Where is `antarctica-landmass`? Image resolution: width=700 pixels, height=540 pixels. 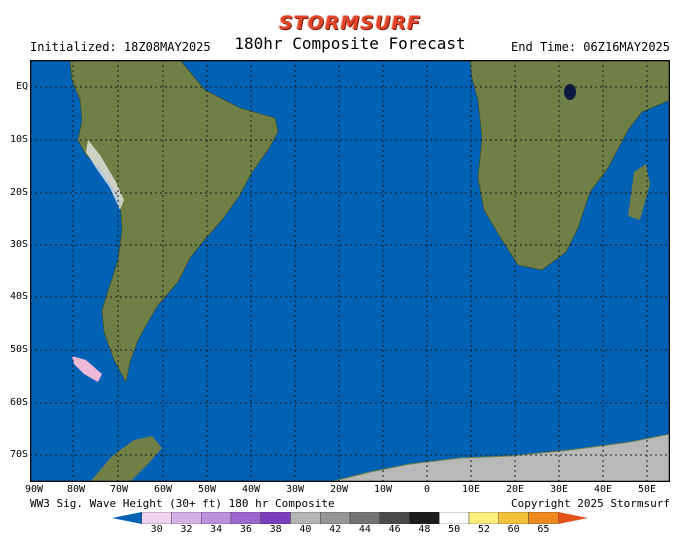 antarctica-landmass is located at coordinates (499, 457).